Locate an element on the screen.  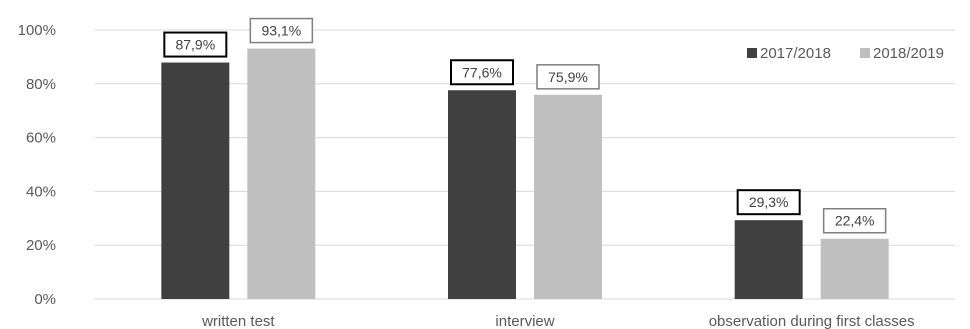
x-category-label: interview is located at coordinates (524, 321).